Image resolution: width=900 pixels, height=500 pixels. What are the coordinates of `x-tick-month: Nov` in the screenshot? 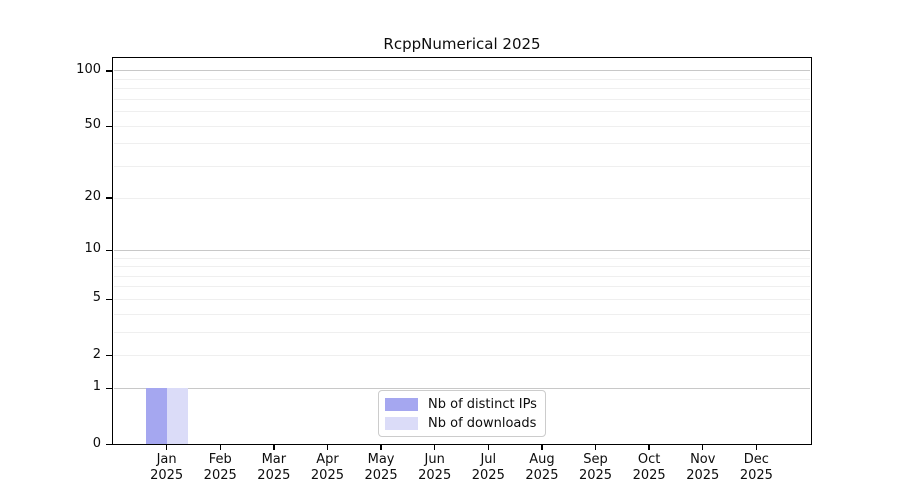 It's located at (703, 459).